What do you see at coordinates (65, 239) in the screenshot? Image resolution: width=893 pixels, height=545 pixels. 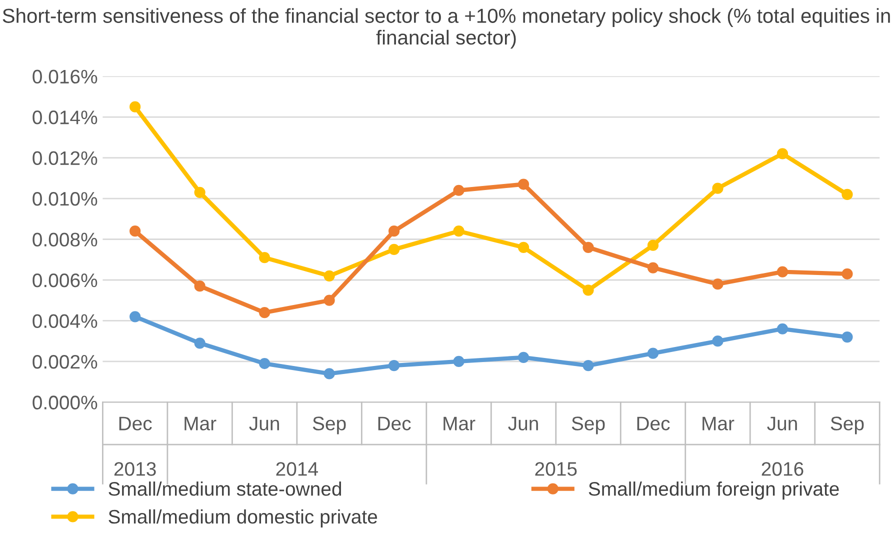 I see `y-tick-label: 0.008%` at bounding box center [65, 239].